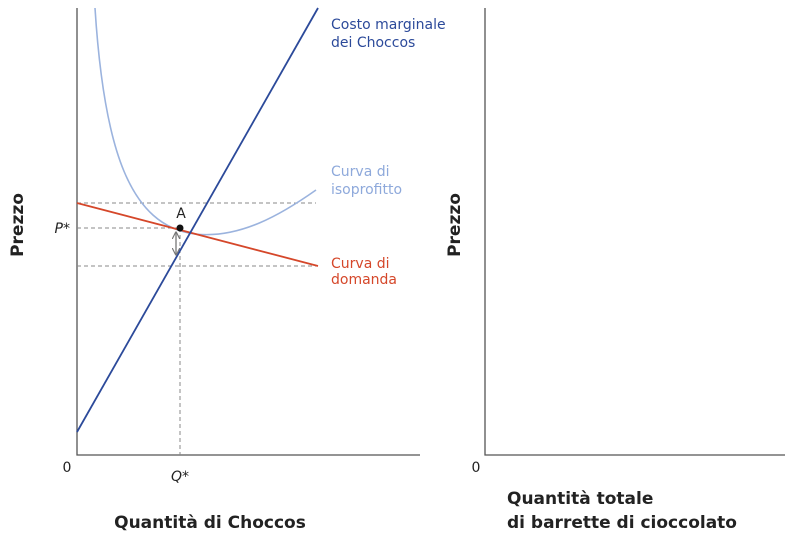  Describe the element at coordinates (373, 43) in the screenshot. I see `mc-label: dei Choccos` at that location.